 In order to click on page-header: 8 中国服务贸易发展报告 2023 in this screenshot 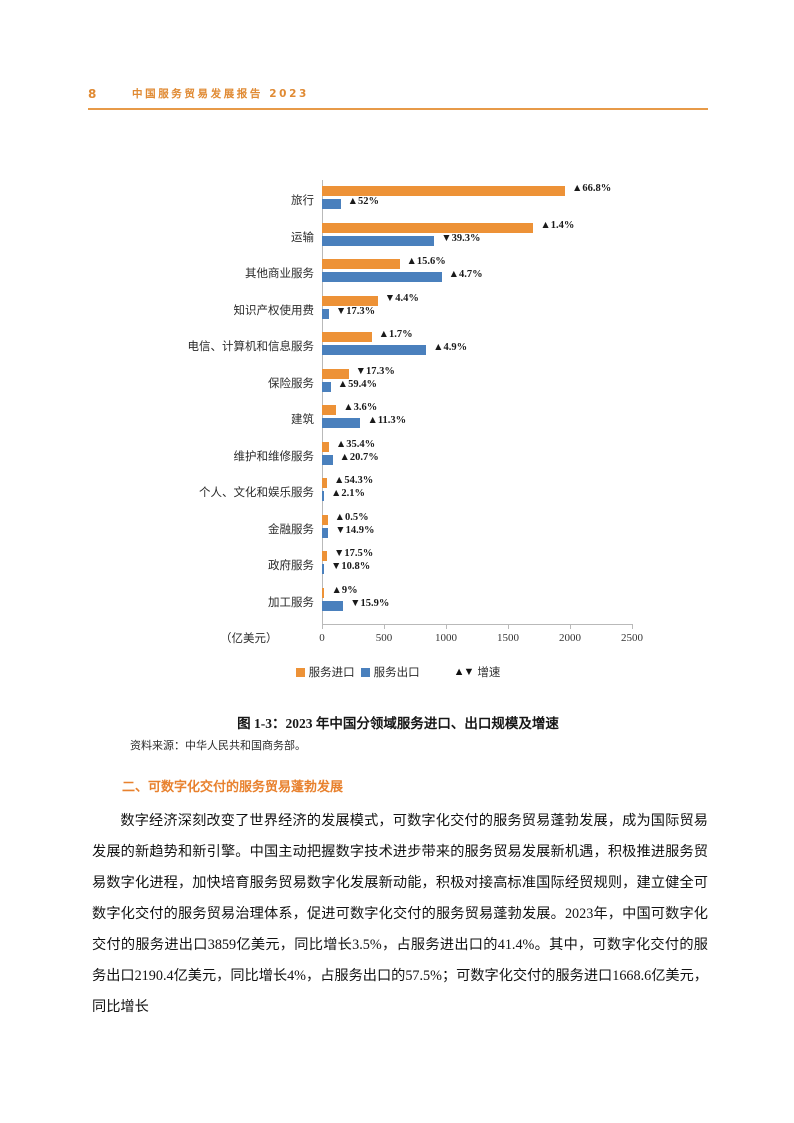, I will do `click(398, 93)`.